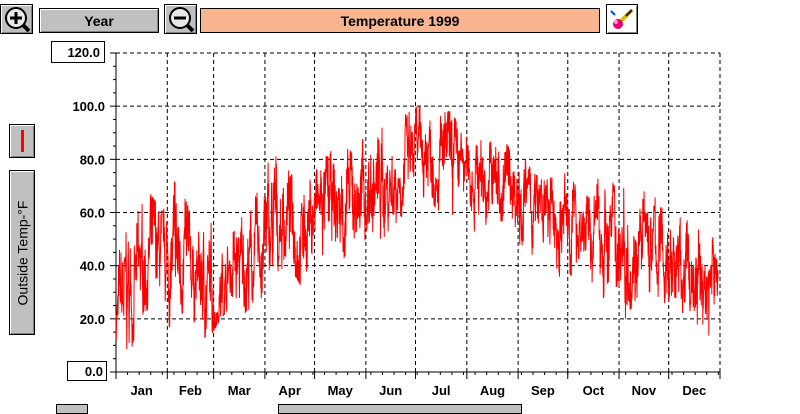  I want to click on y-tick-label: 20.0, so click(92, 319).